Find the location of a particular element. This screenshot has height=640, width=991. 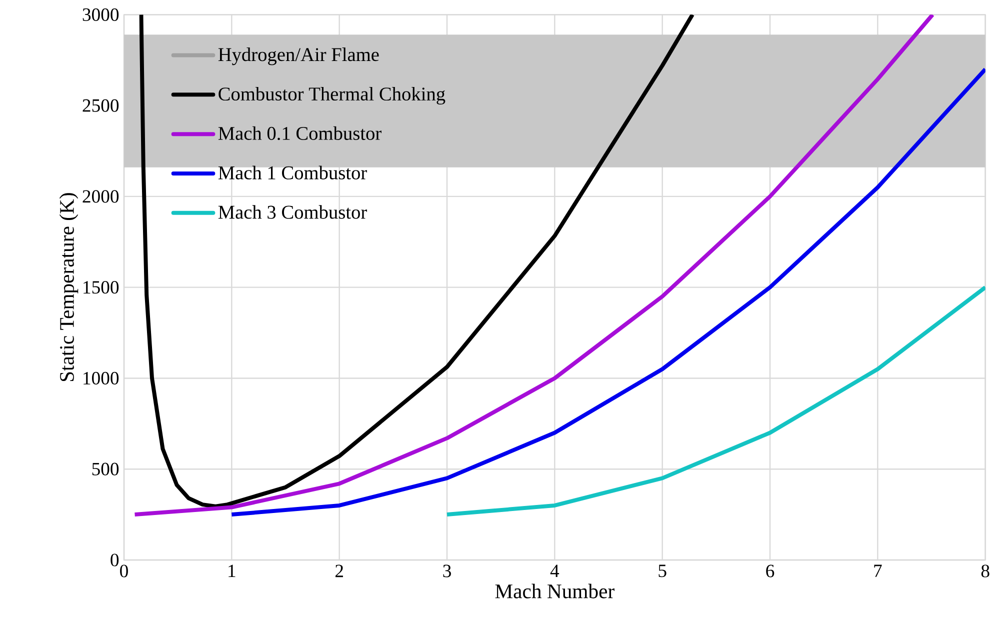

y-tick-label: 2500 is located at coordinates (100, 105).